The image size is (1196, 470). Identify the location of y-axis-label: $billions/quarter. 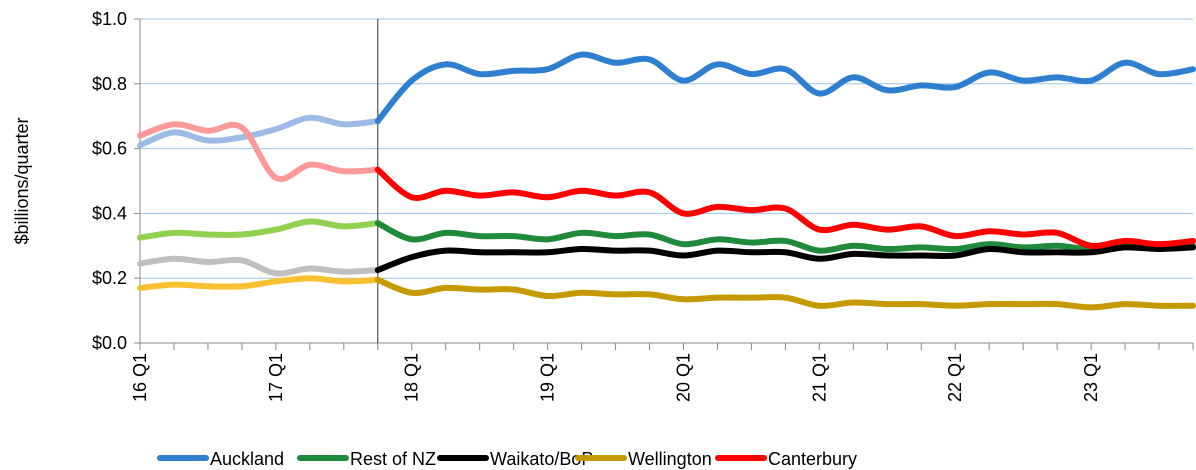
(22, 180).